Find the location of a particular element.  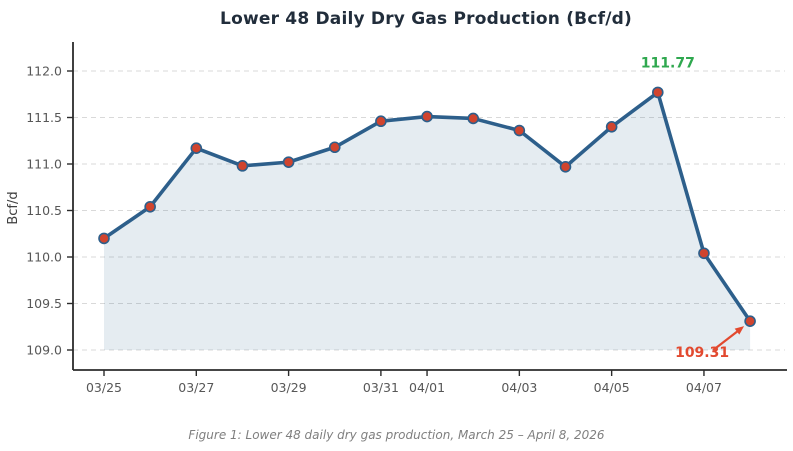

min-annotation-arrowhead is located at coordinates (739, 330).